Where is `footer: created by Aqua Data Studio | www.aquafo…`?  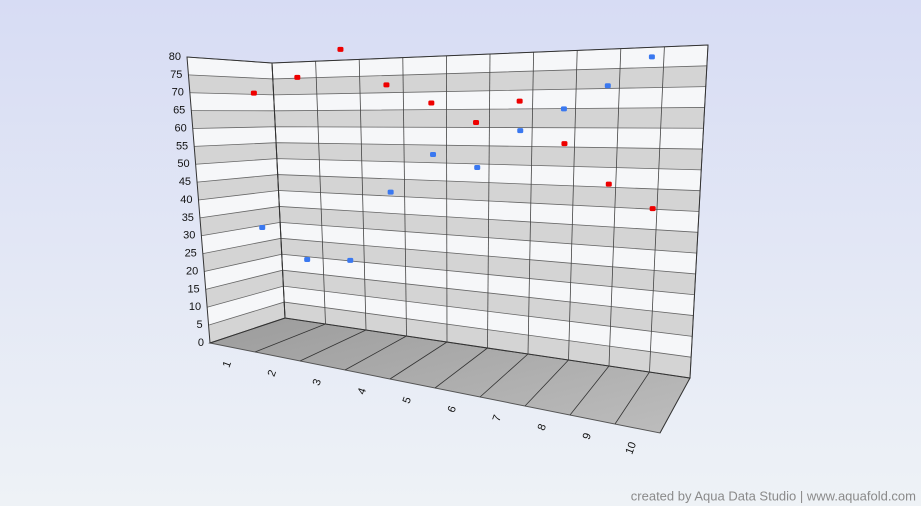 footer: created by Aqua Data Studio | www.aquafo… is located at coordinates (773, 495).